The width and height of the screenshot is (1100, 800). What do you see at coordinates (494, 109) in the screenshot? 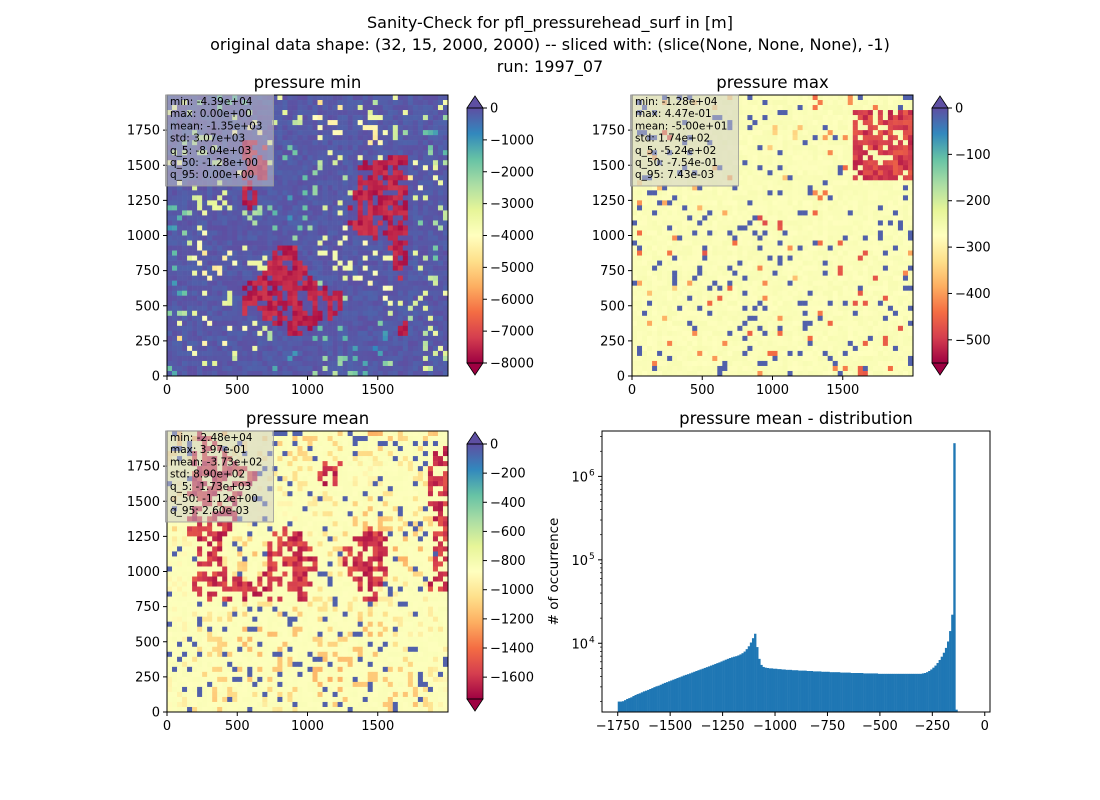
I see `colorbar-tick-label: 0` at bounding box center [494, 109].